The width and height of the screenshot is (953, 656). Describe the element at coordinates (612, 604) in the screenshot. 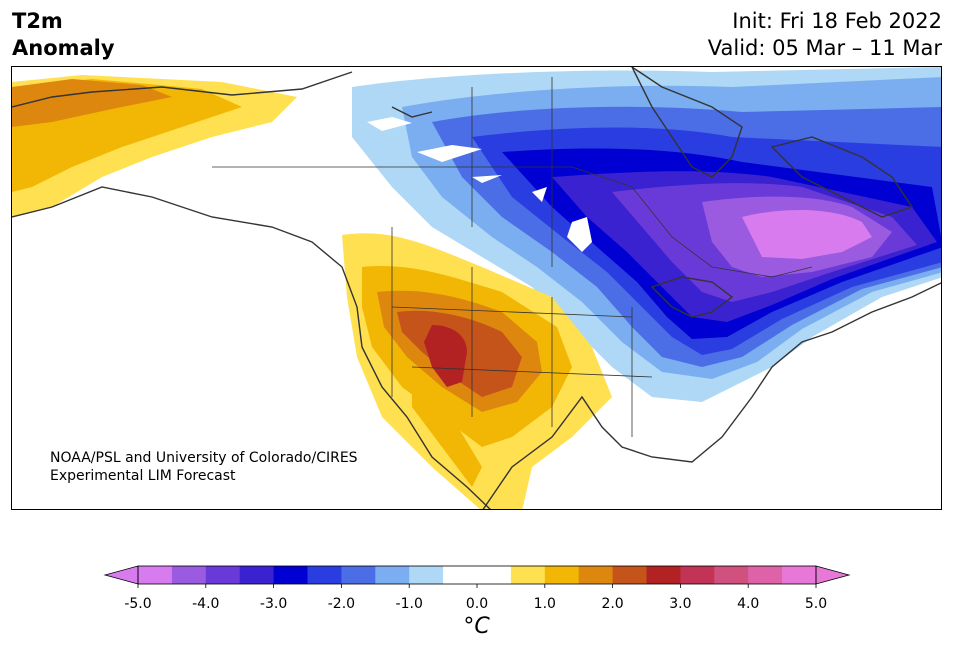

I see `colorbar-tick-label: 2.0` at that location.